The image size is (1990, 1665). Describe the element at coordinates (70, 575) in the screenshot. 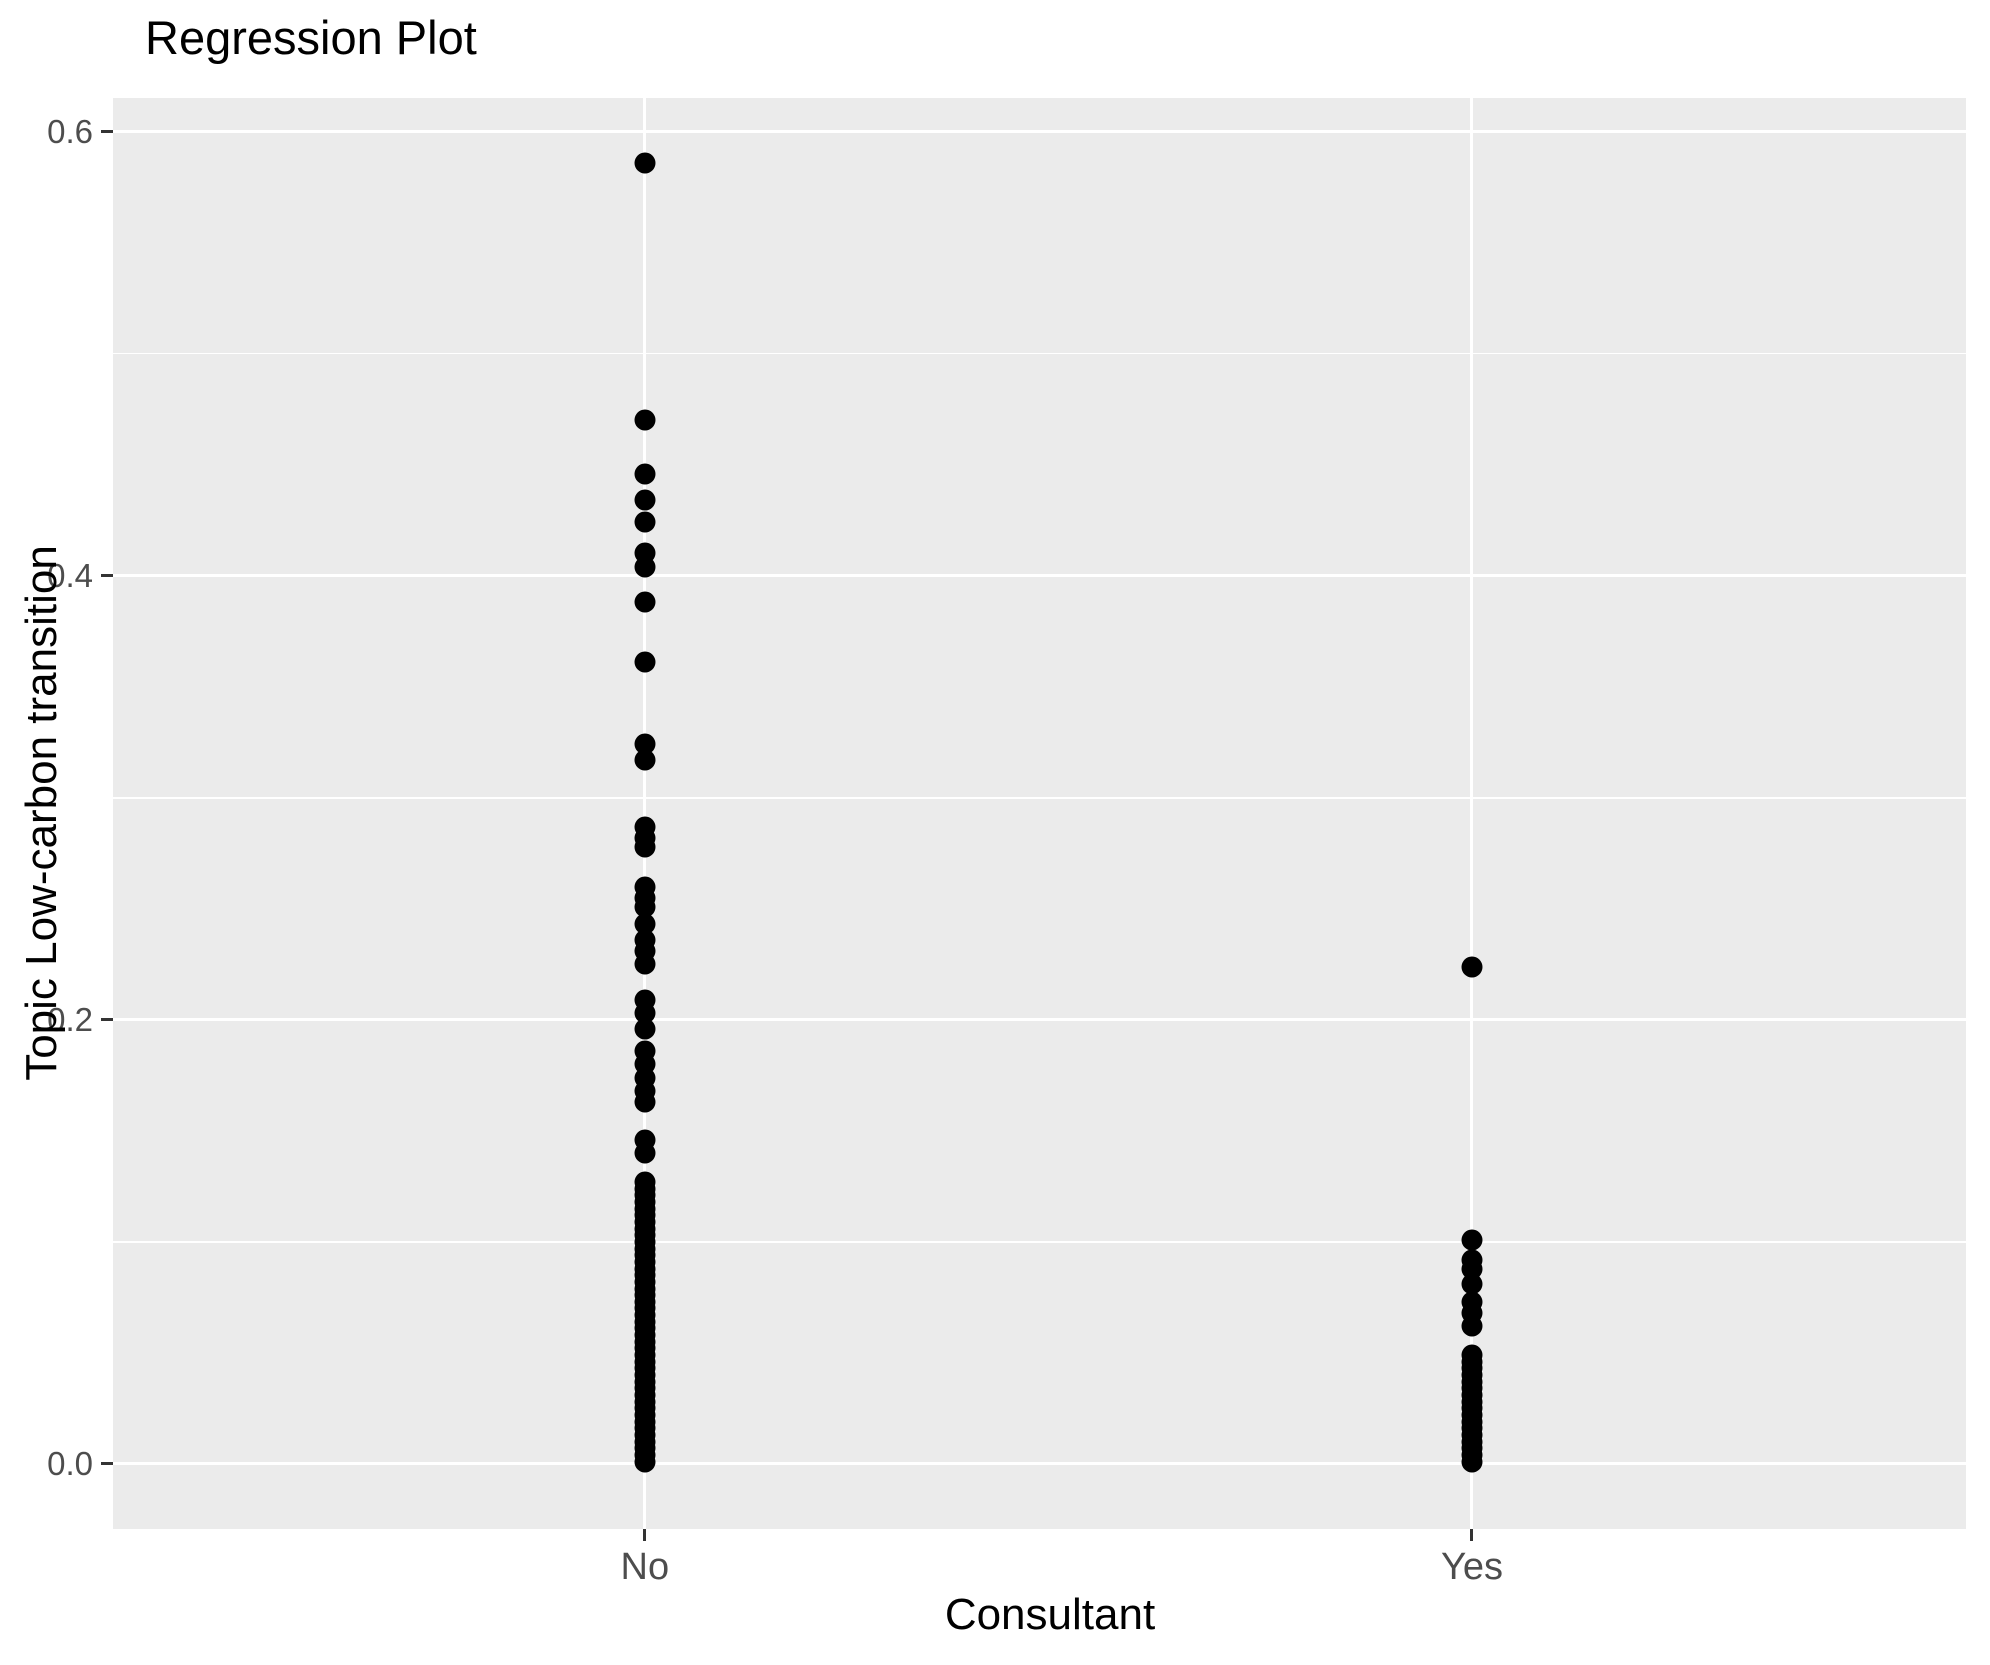

I see `y-tick-label: 0.4` at that location.